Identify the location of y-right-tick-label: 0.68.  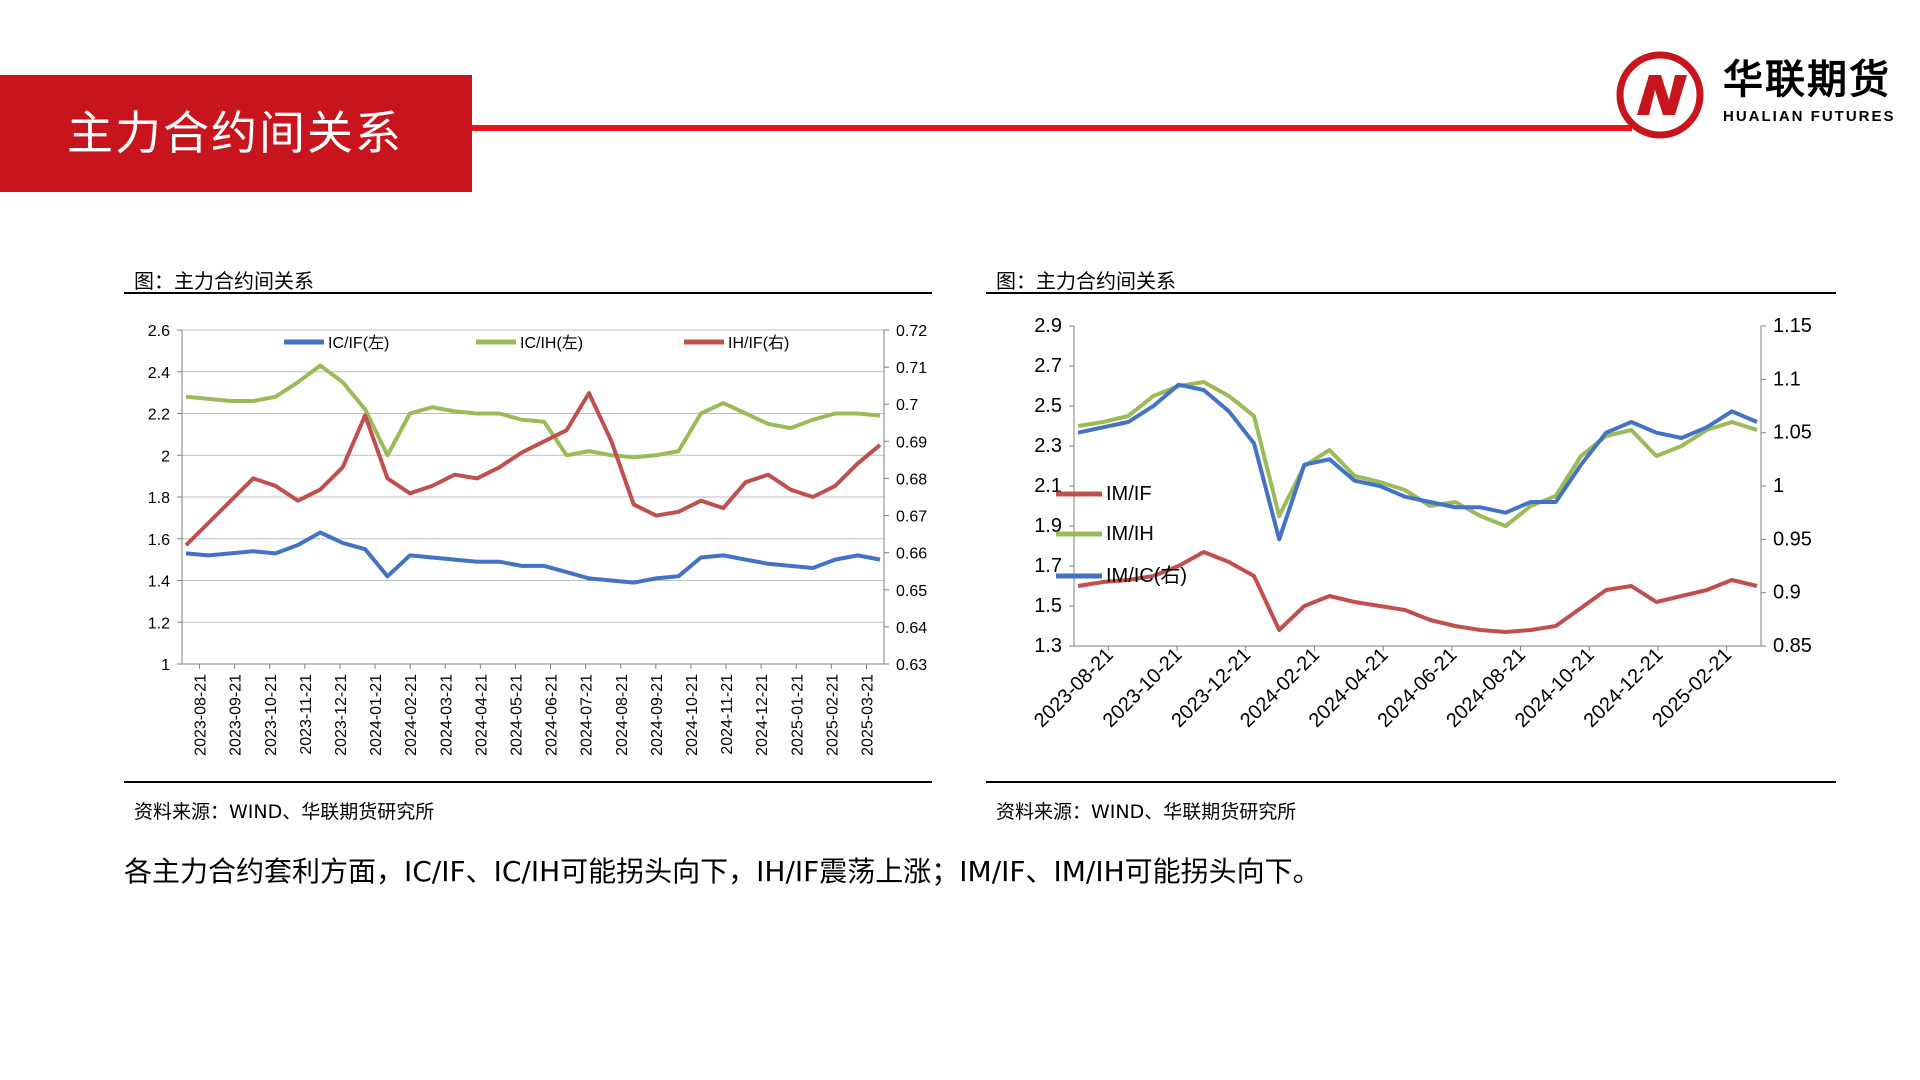
(911, 479).